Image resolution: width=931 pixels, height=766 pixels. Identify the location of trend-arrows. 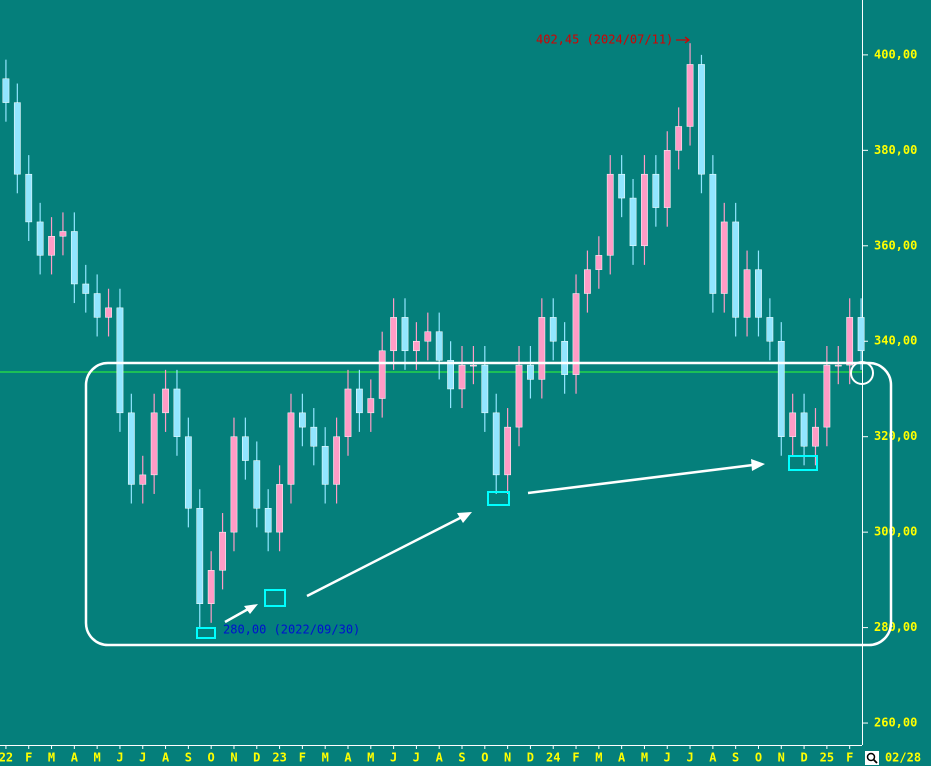
(494, 541).